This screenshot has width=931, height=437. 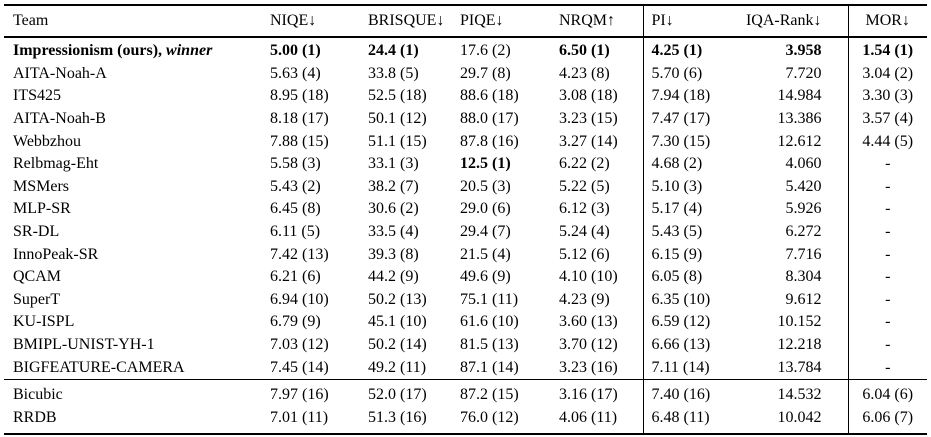 I want to click on cell-pi: 5.43 (5), so click(x=691, y=232).